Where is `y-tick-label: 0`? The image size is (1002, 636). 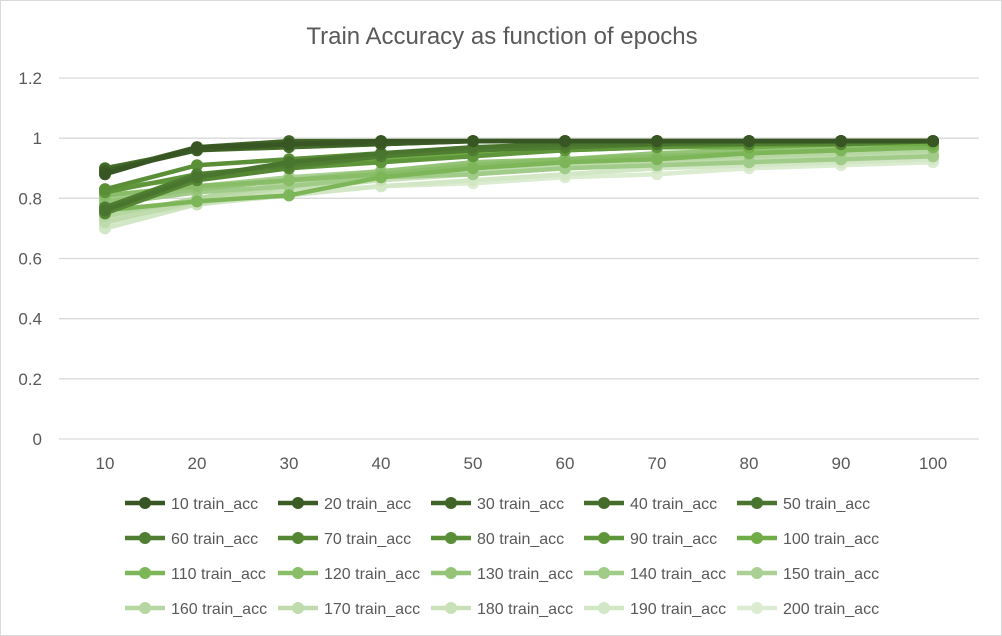 y-tick-label: 0 is located at coordinates (37, 439).